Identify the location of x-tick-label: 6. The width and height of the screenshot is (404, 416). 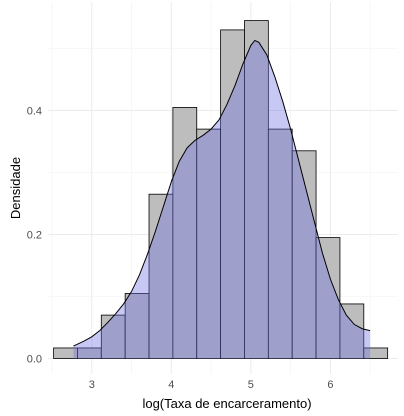
(330, 385).